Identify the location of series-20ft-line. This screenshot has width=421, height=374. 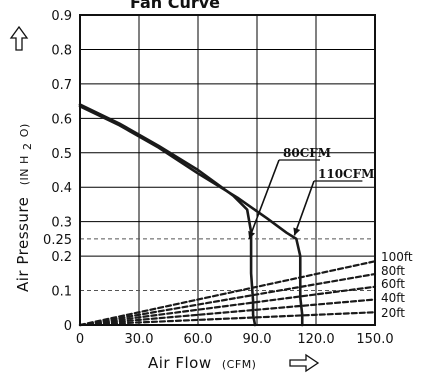
(227, 319).